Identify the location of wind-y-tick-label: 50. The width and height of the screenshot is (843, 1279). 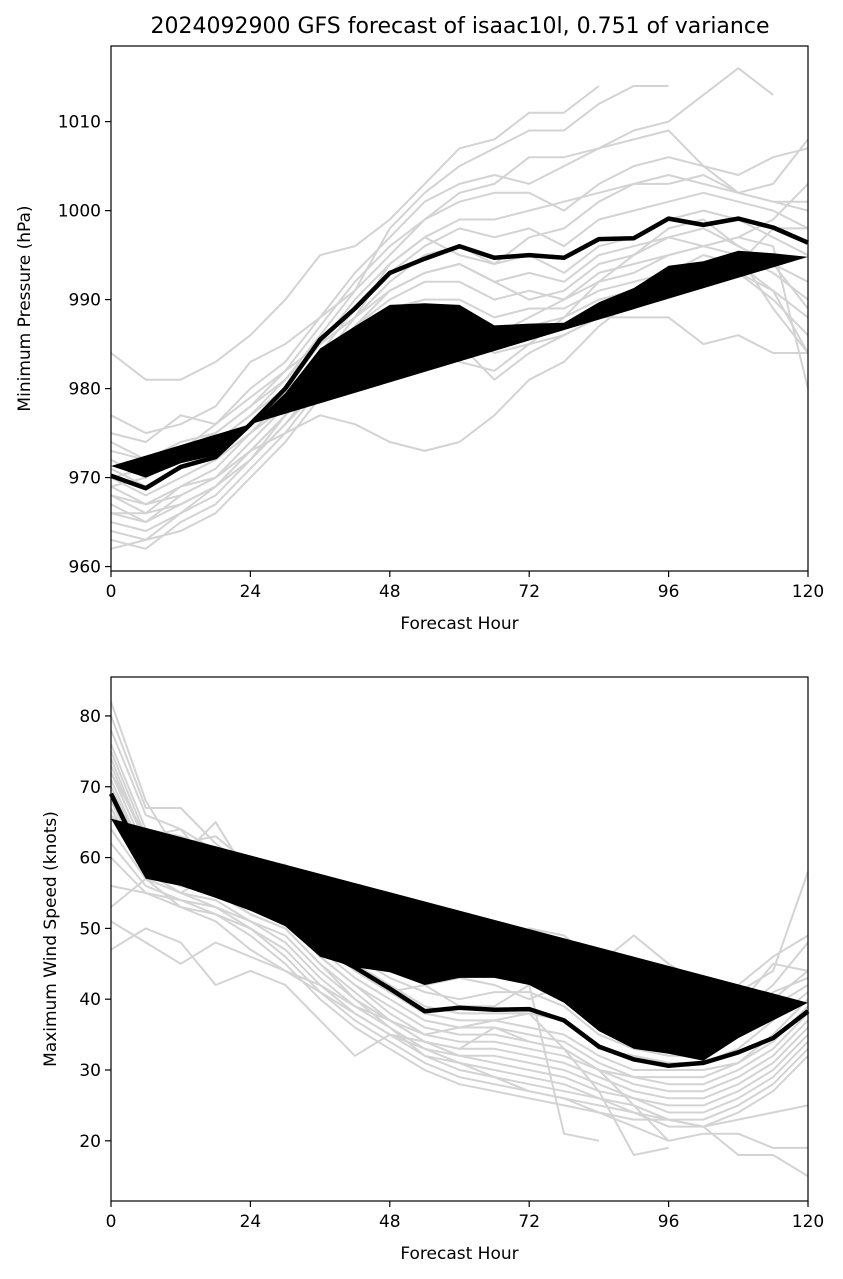
(90, 929).